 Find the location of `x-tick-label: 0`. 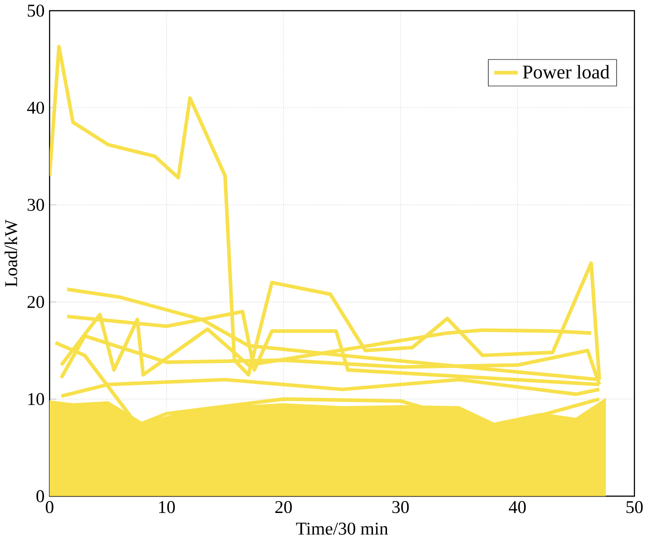

x-tick-label: 0 is located at coordinates (50, 506).